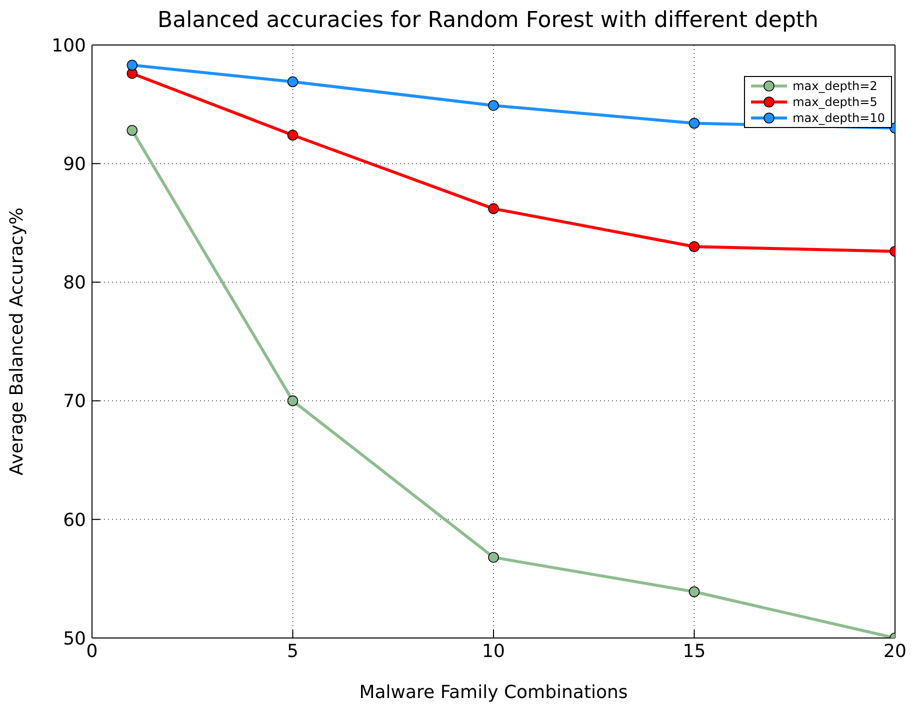  I want to click on y-tick-label: 60, so click(74, 520).